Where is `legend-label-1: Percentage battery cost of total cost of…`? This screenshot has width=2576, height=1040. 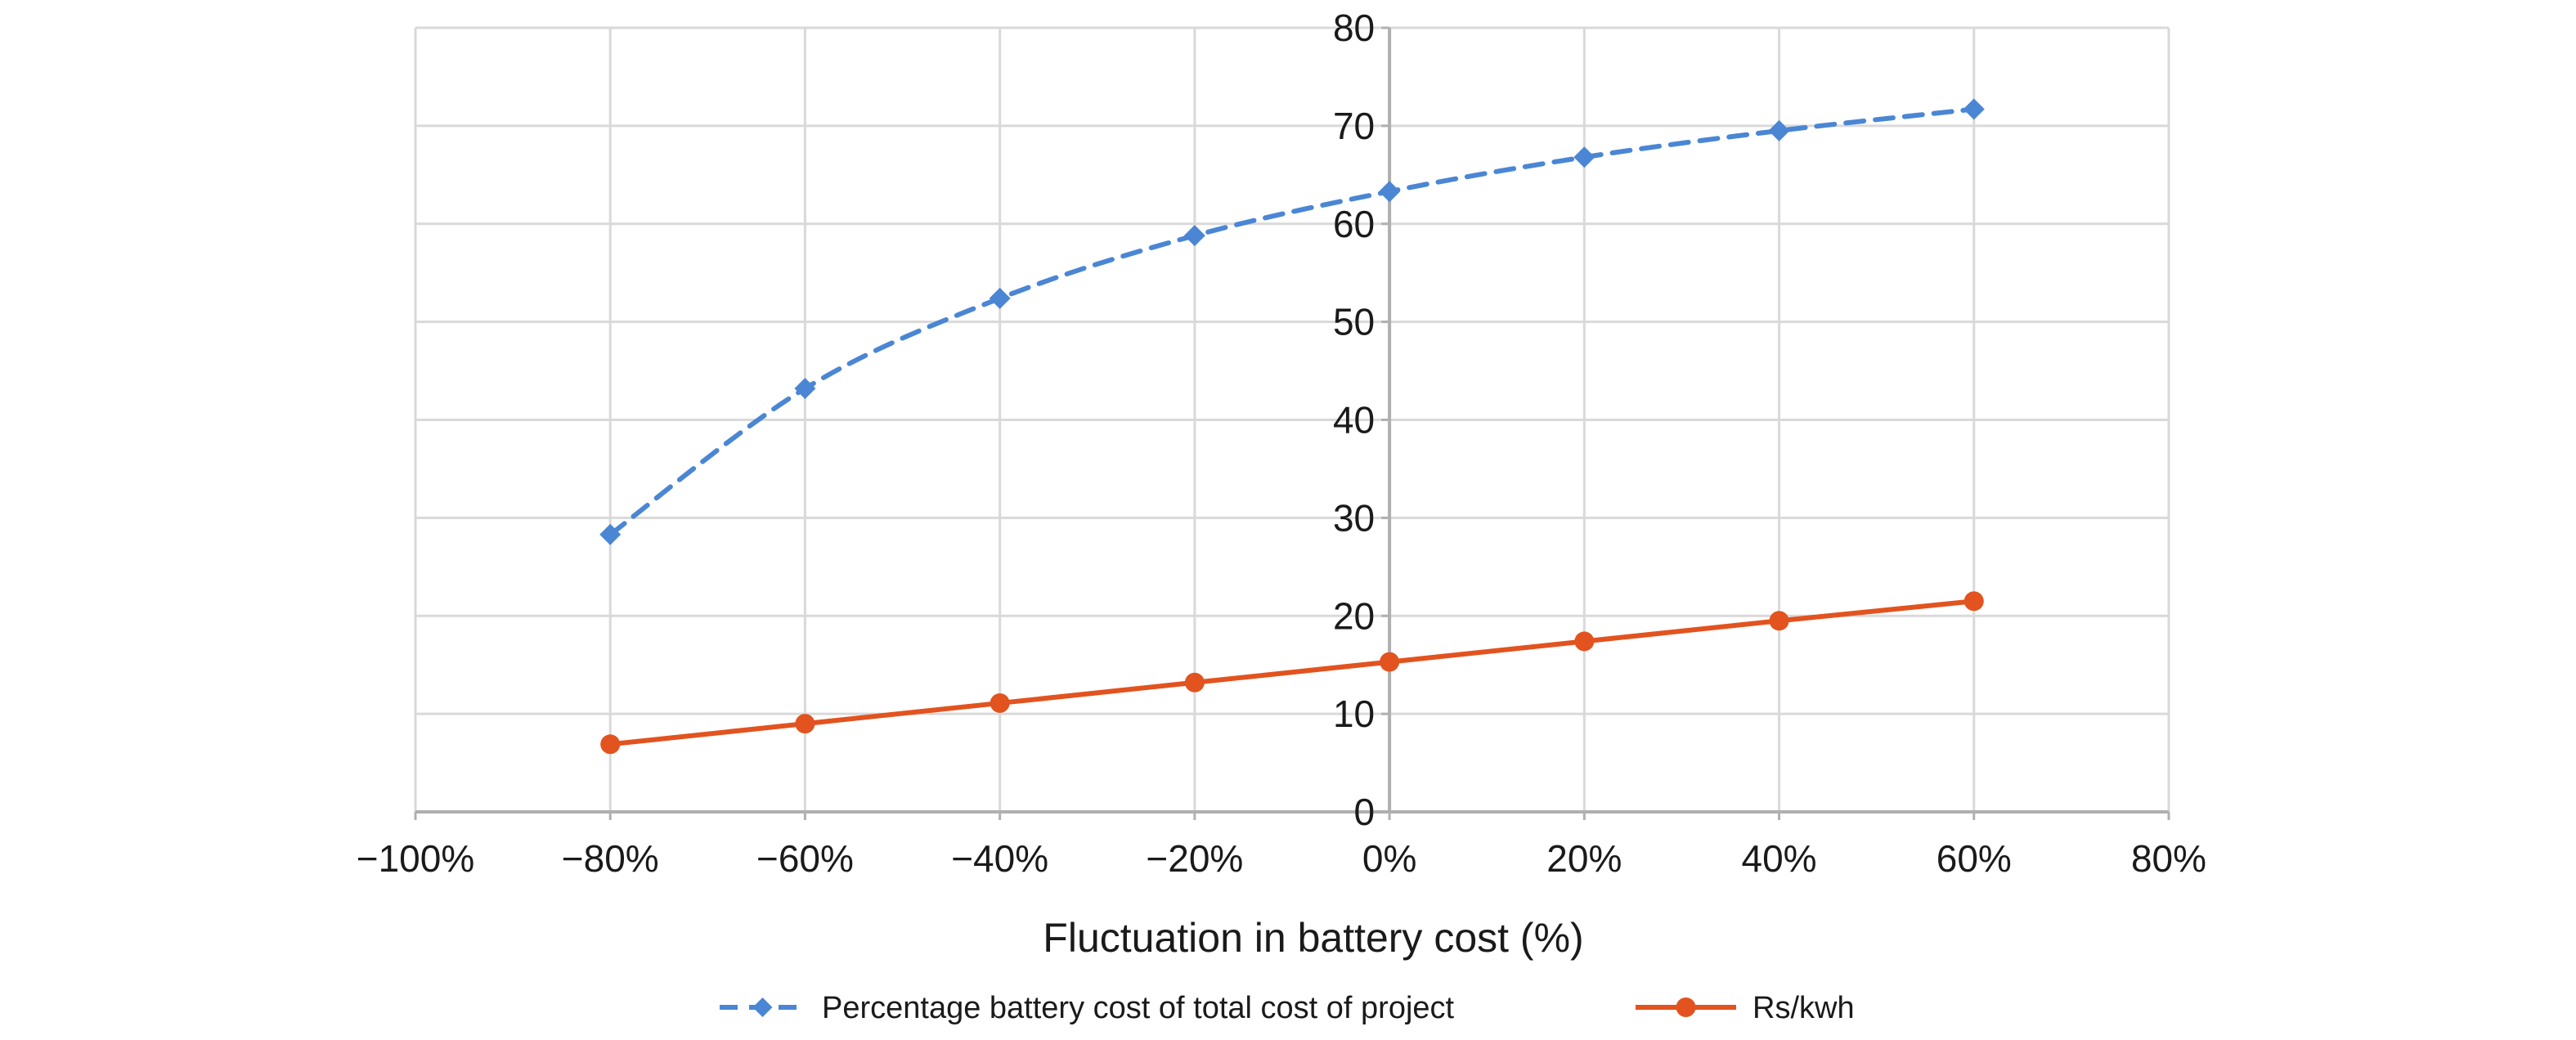
legend-label-1: Percentage battery cost of total cost of… is located at coordinates (1138, 1008).